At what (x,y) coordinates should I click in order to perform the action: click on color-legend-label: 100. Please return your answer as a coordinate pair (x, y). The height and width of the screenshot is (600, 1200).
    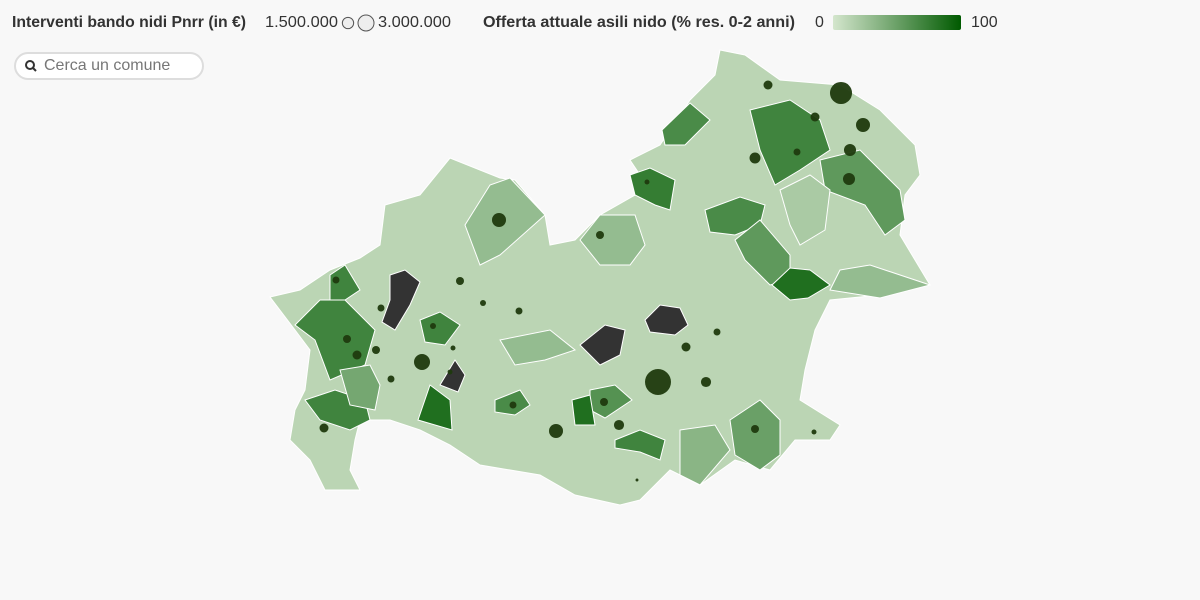
    Looking at the image, I should click on (984, 22).